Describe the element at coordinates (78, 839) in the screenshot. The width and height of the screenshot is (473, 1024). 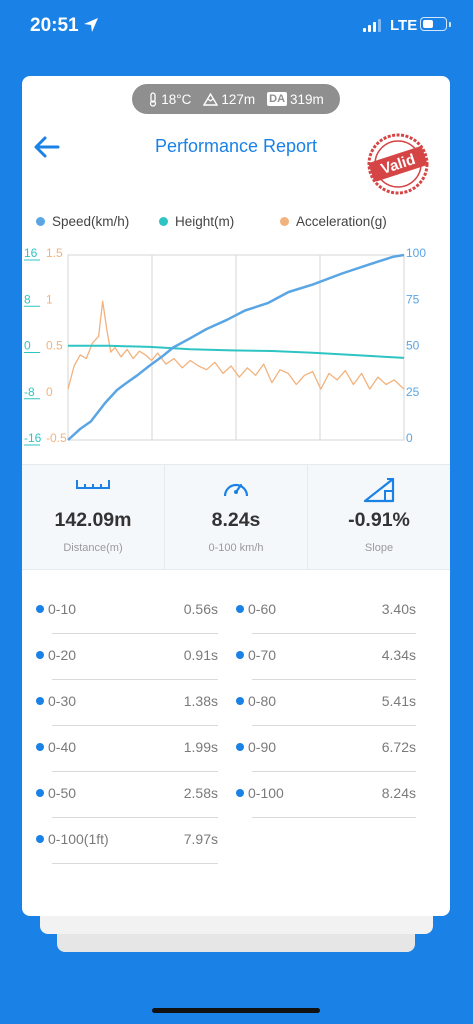
I see `split-label: 0-100(1ft)` at that location.